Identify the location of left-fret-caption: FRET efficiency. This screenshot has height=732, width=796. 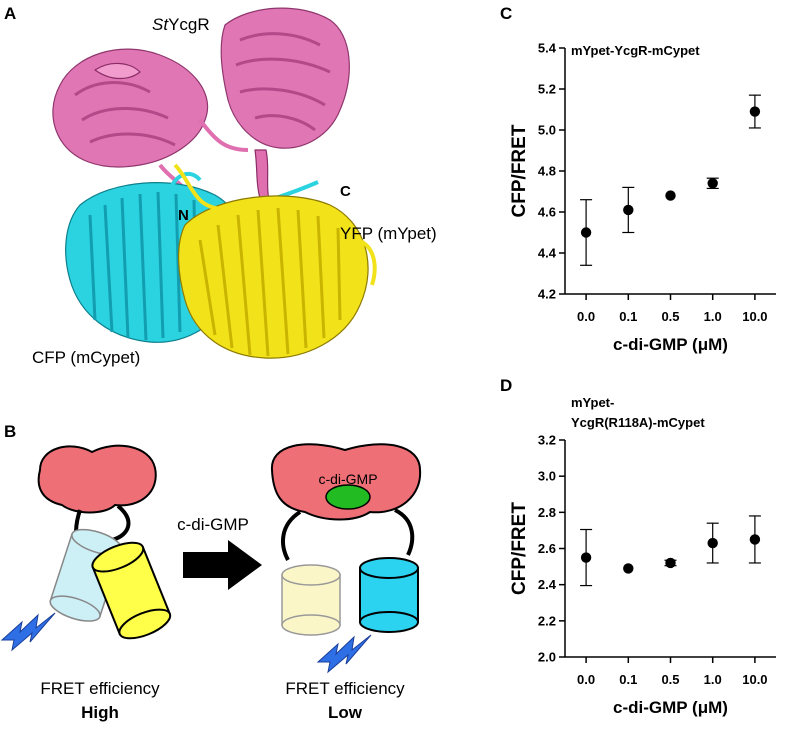
(100, 688).